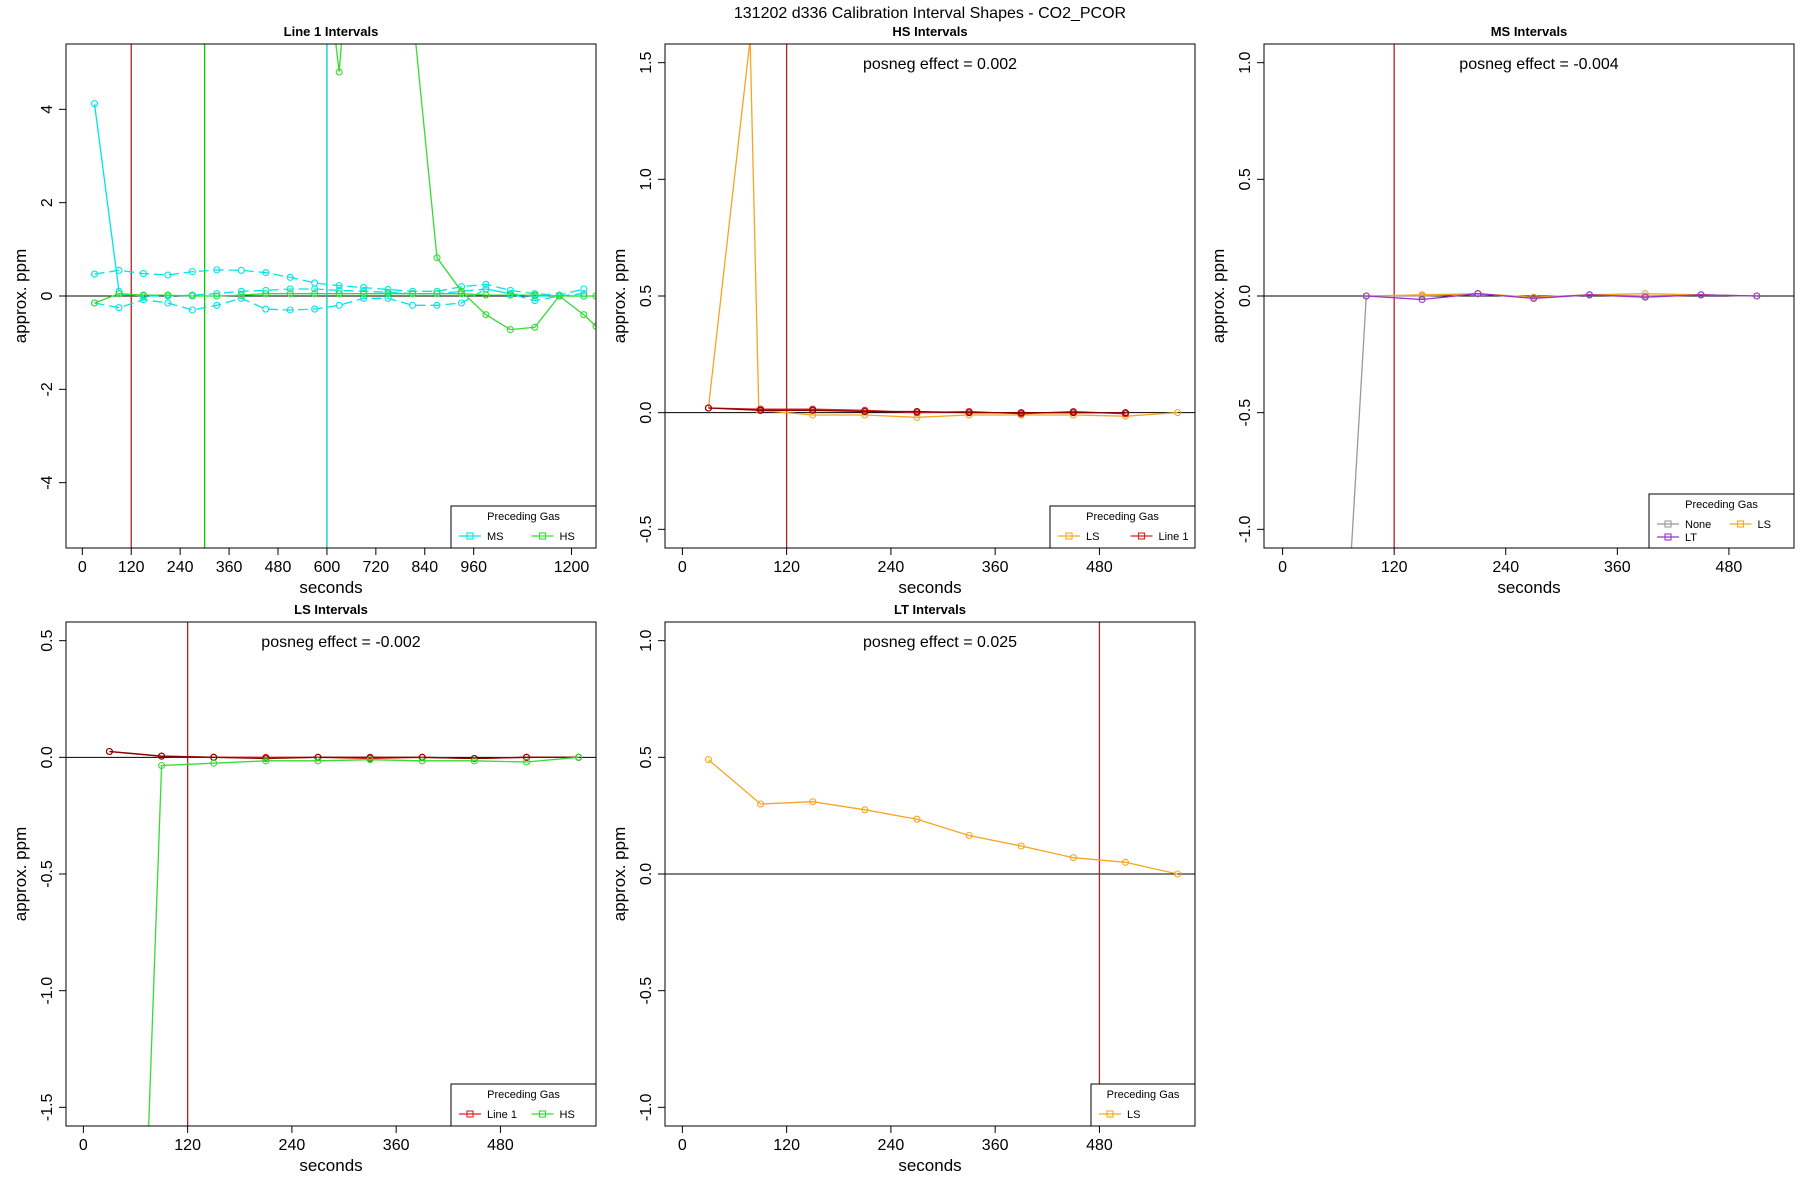 The width and height of the screenshot is (1800, 1200). Describe the element at coordinates (1538, 64) in the screenshot. I see `posneg-annotation: posneg effect = -0.004` at that location.